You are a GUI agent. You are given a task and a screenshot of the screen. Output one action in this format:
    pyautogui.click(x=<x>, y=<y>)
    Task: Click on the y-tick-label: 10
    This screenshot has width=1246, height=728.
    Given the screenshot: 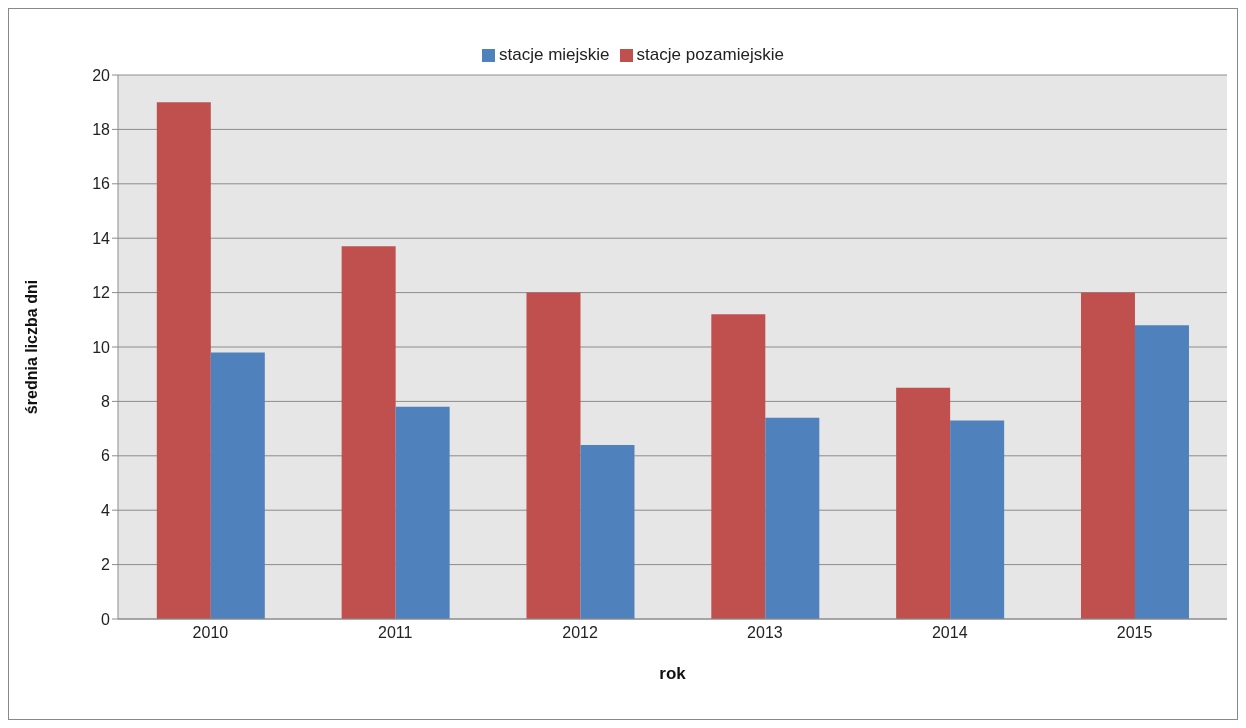 What is the action you would take?
    pyautogui.click(x=101, y=347)
    